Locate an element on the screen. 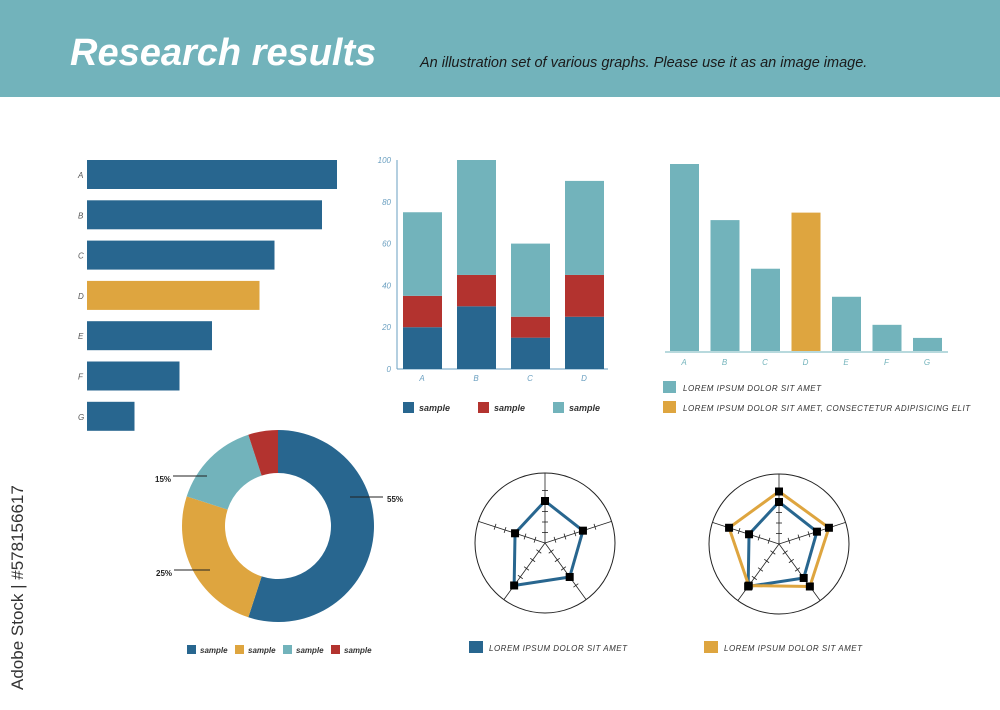  y-tick: 0 is located at coordinates (389, 369).